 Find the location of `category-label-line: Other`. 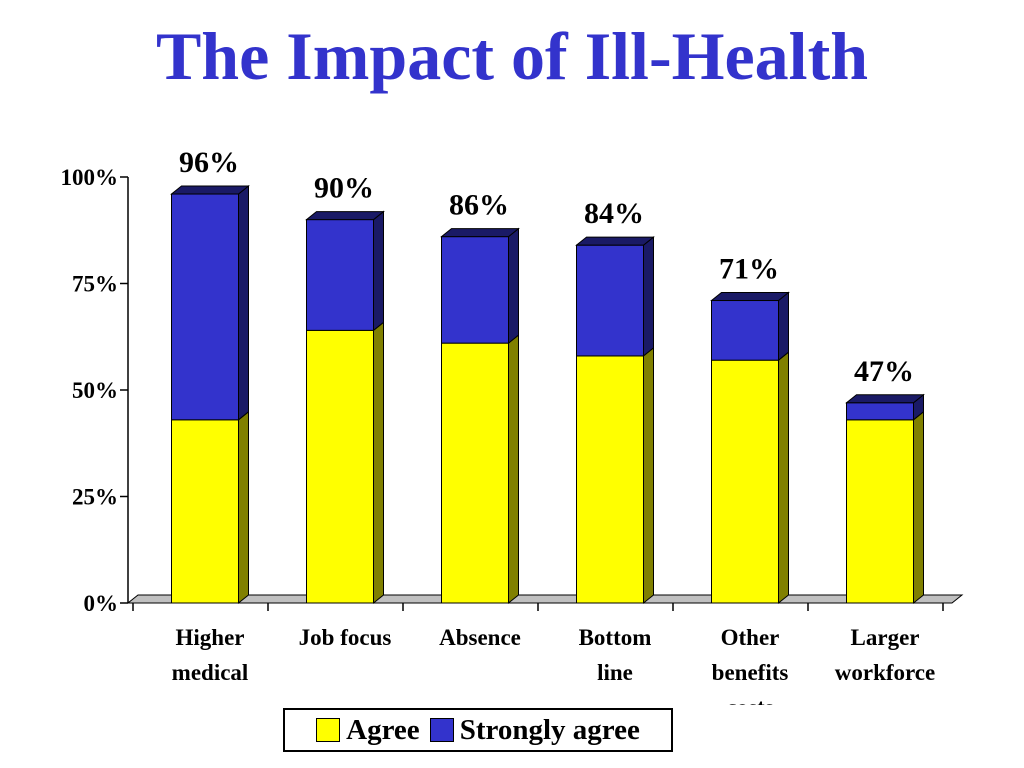

category-label-line: Other is located at coordinates (750, 637).